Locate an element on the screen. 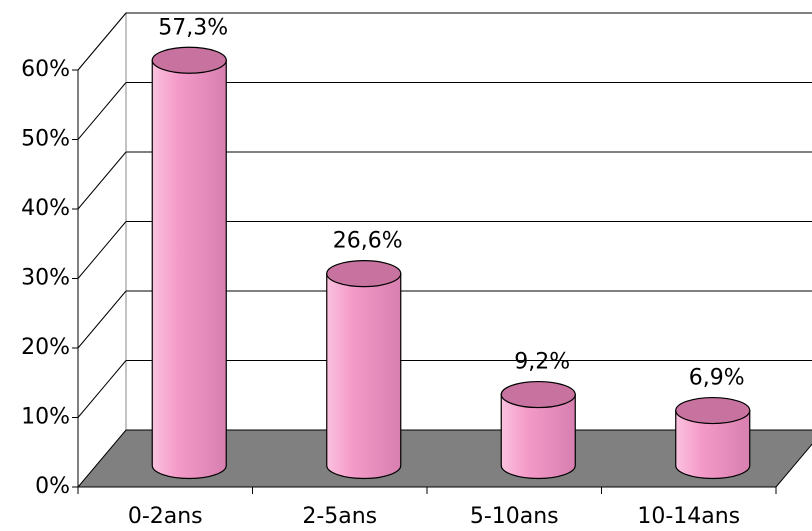 This screenshot has height=531, width=812. y-tick-label: 40% is located at coordinates (45, 208).